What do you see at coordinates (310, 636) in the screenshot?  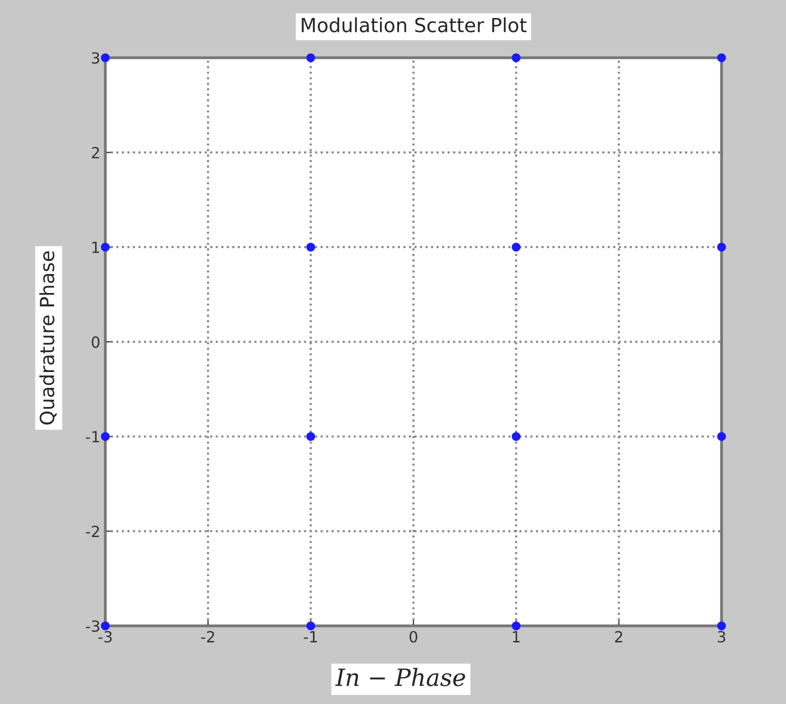 I see `x-tick-label: -1` at bounding box center [310, 636].